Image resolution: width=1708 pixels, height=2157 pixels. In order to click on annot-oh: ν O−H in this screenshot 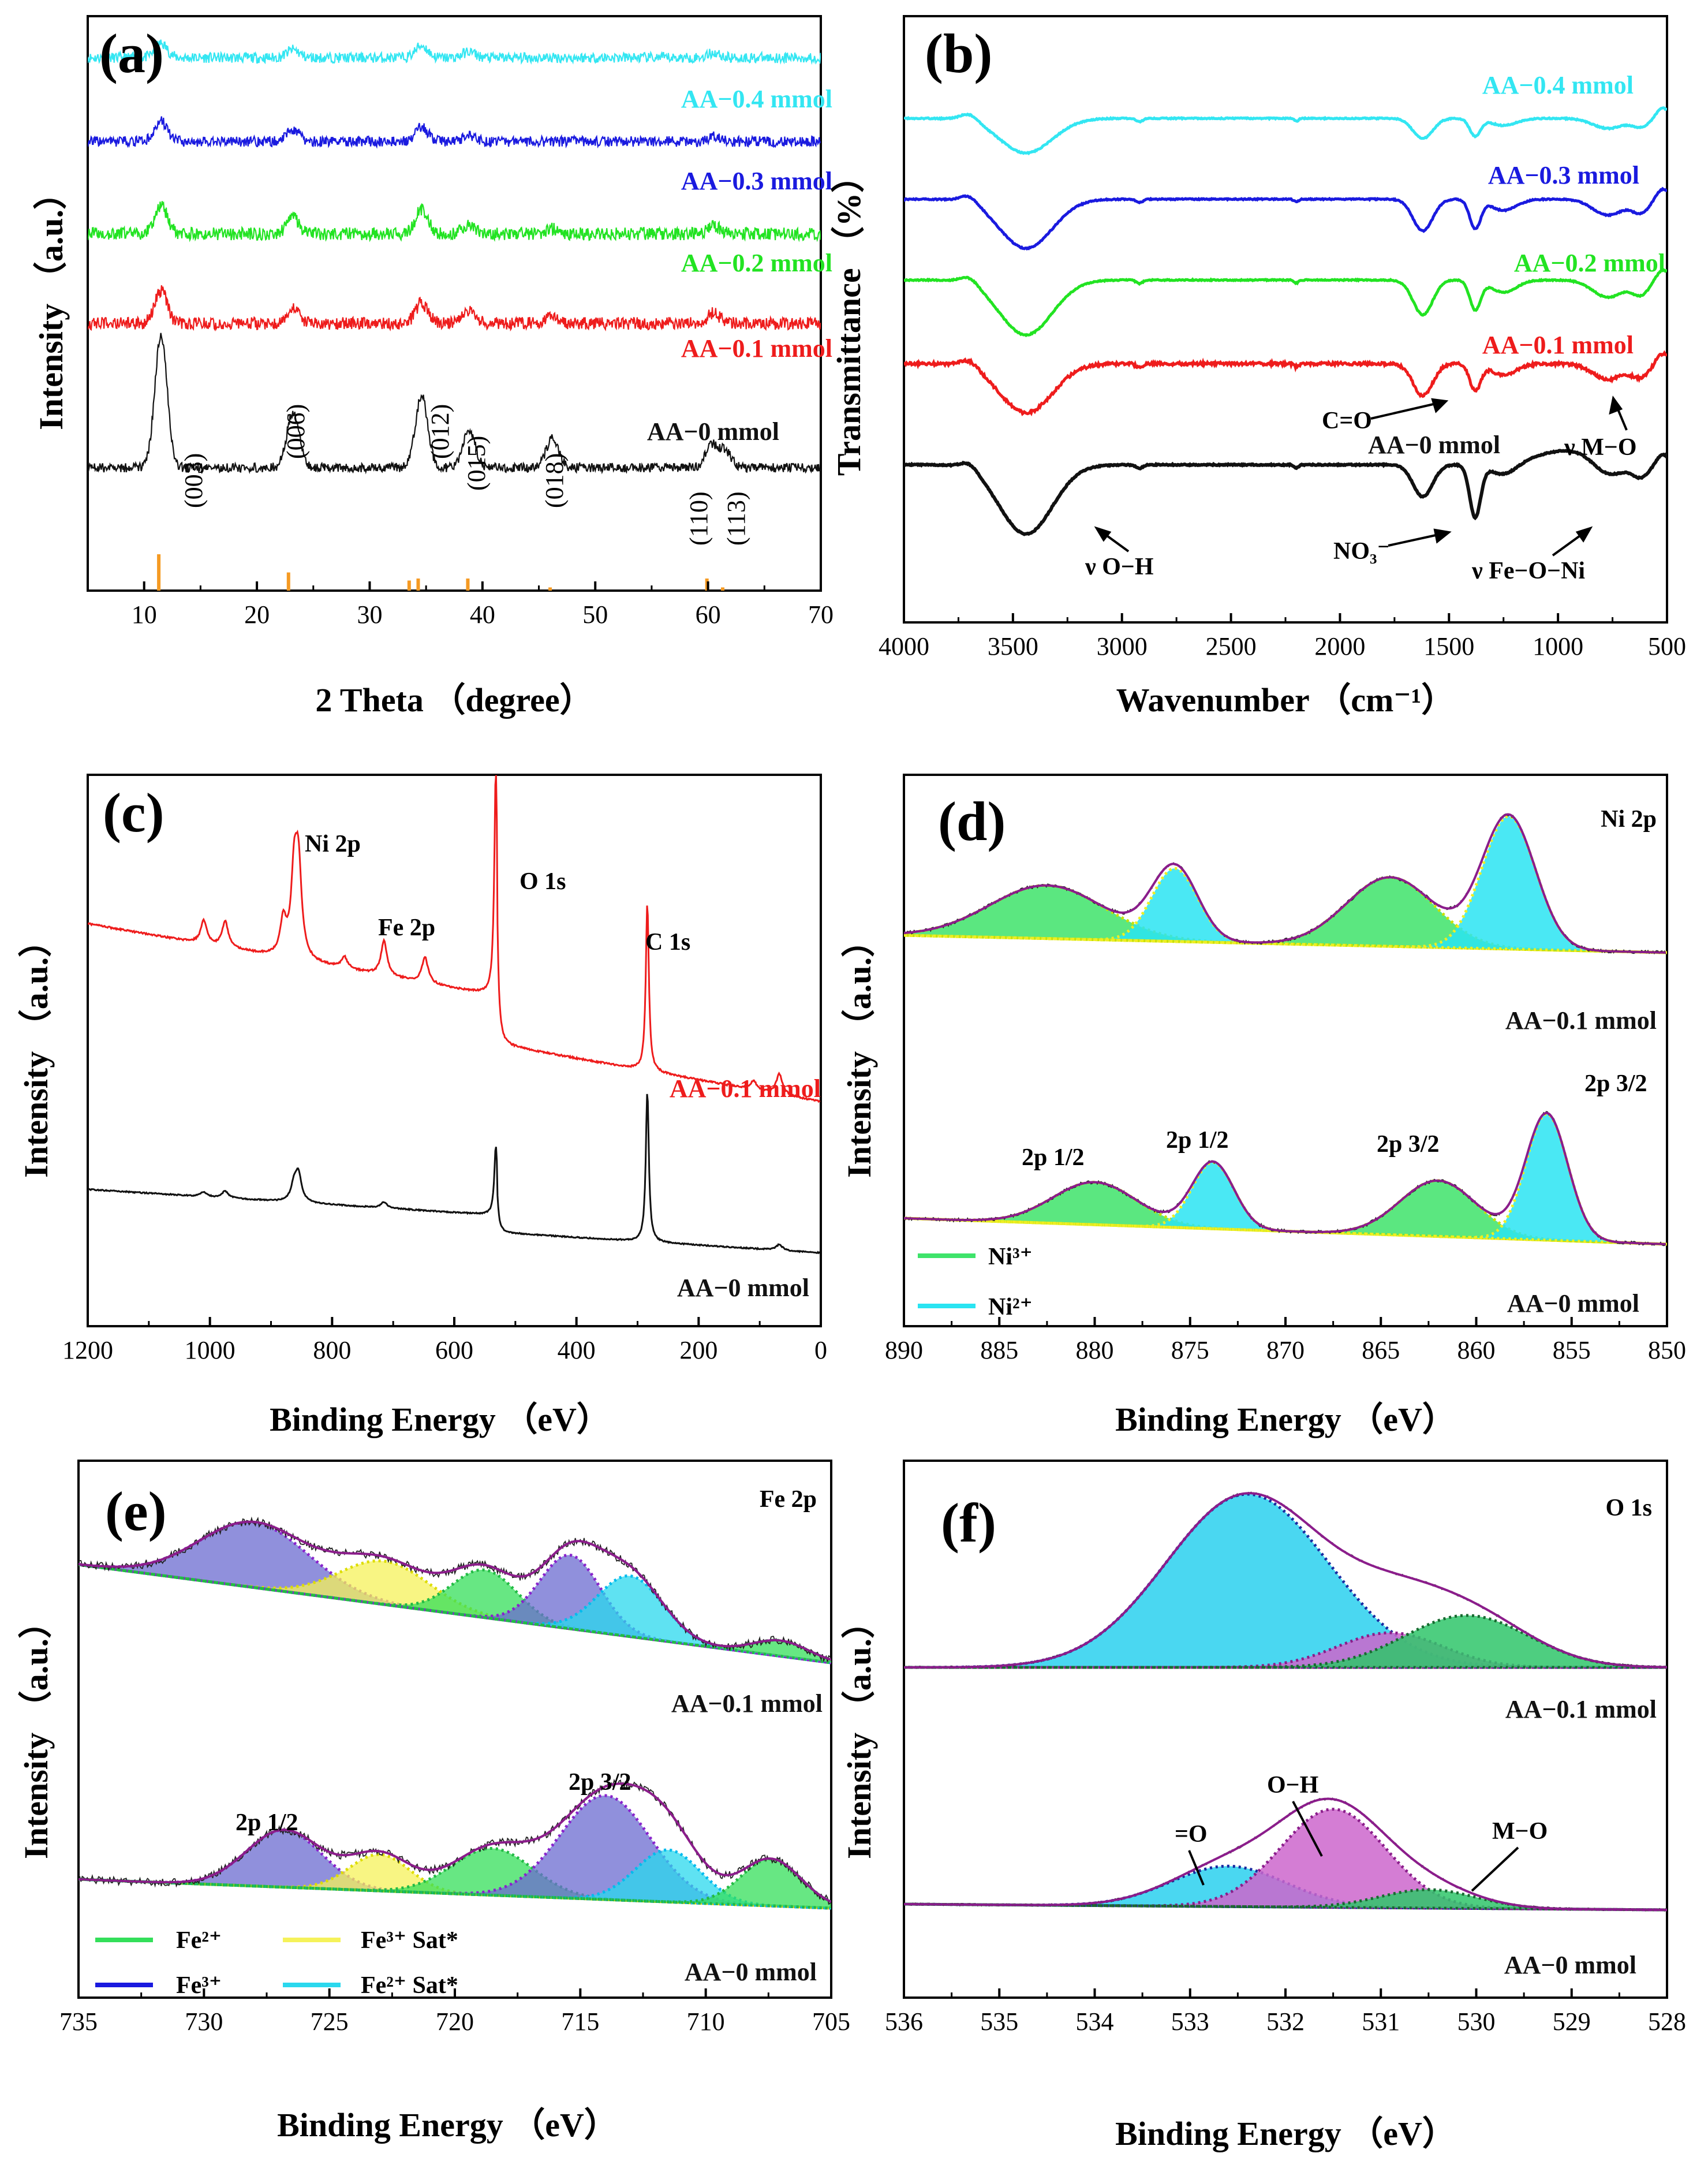, I will do `click(1119, 567)`.